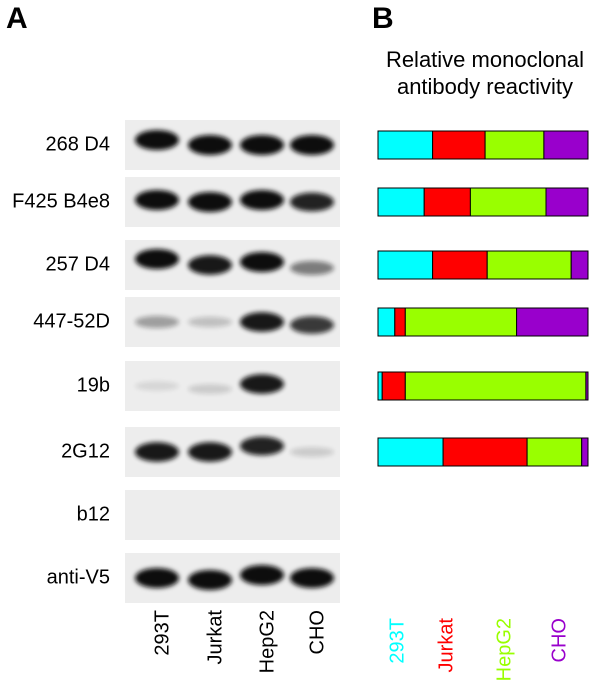  I want to click on legend-entry: Jurkat, so click(446, 645).